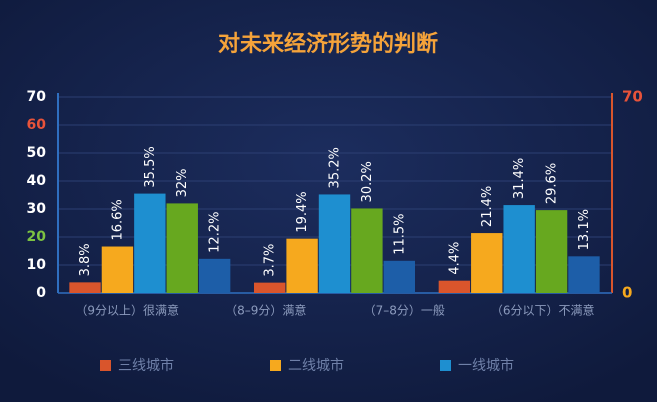 Image resolution: width=657 pixels, height=402 pixels. Describe the element at coordinates (270, 260) in the screenshot. I see `data-label: 3.7%` at that location.